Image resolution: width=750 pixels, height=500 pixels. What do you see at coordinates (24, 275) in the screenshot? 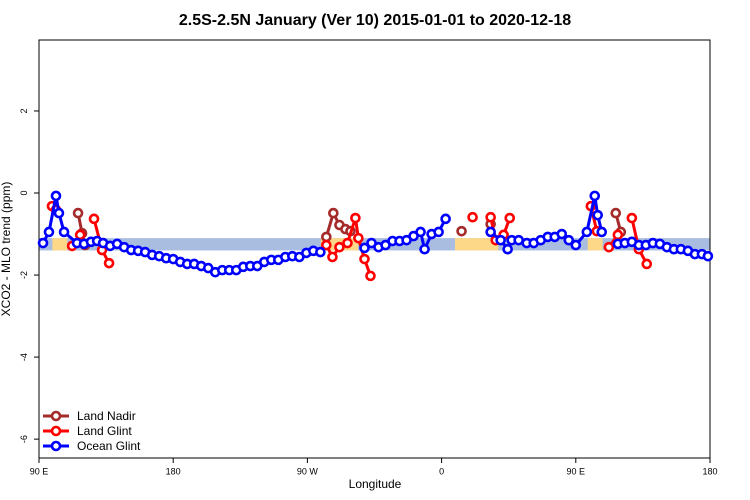
I see `y-tick-label: -2` at bounding box center [24, 275].